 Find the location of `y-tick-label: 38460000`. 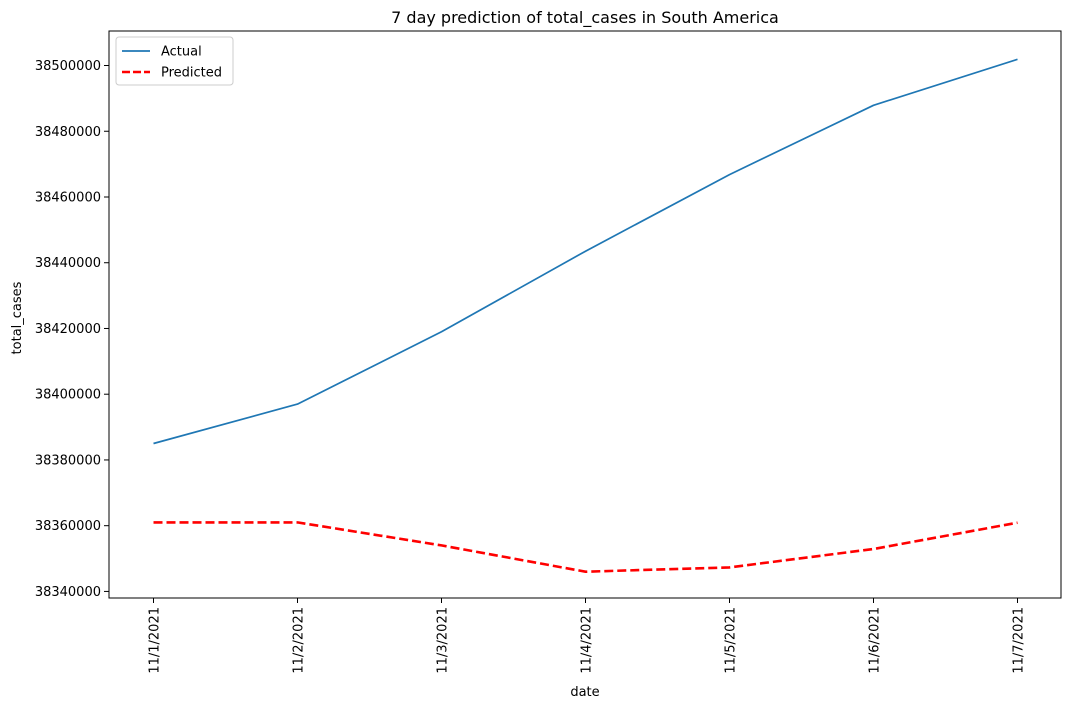

y-tick-label: 38460000 is located at coordinates (68, 197).